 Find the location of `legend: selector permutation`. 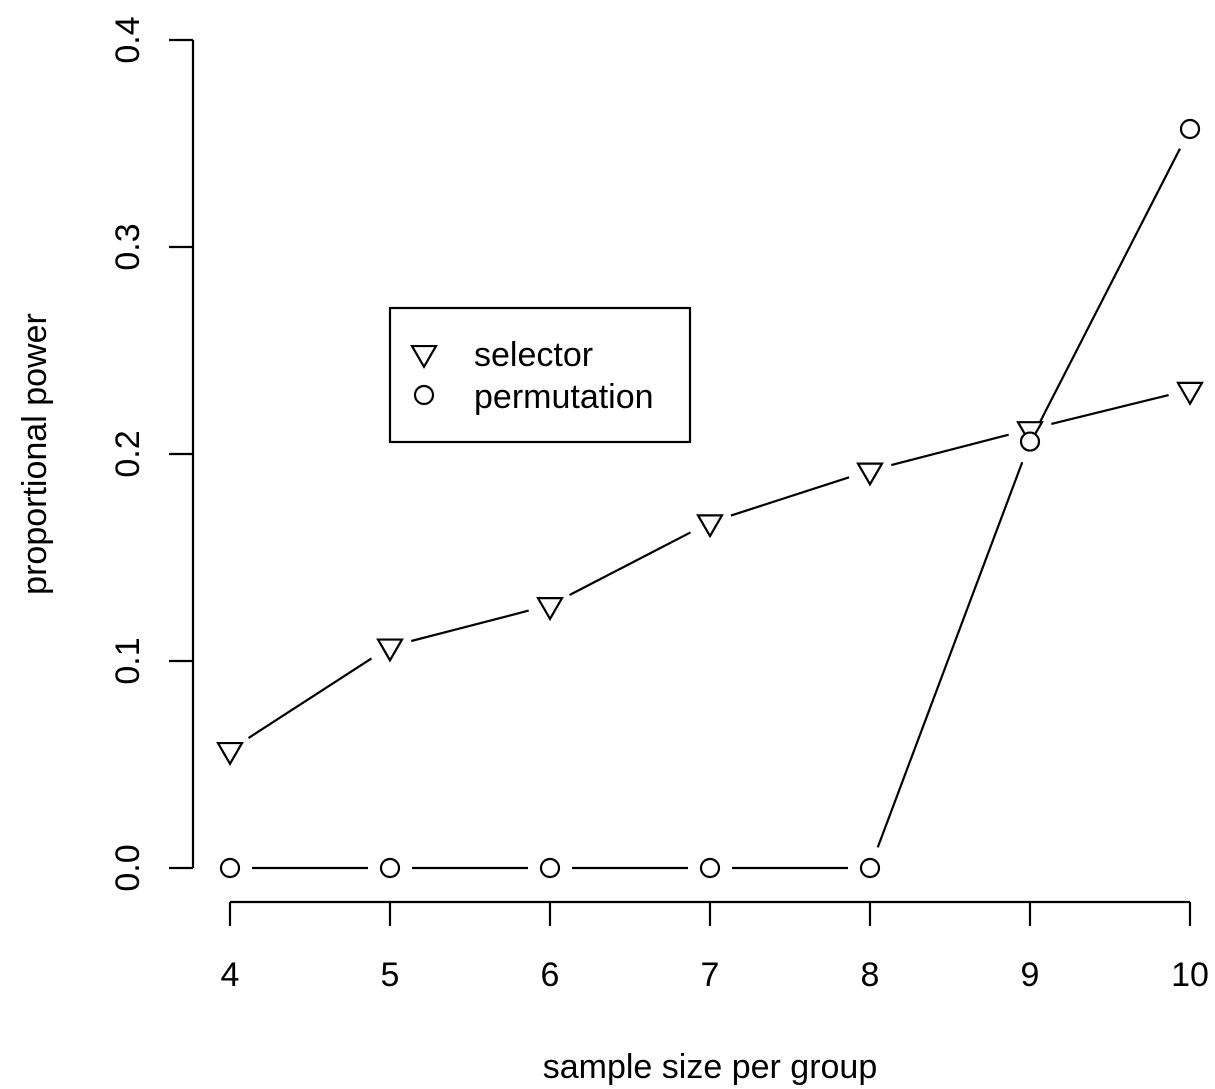

legend: selector permutation is located at coordinates (540, 375).